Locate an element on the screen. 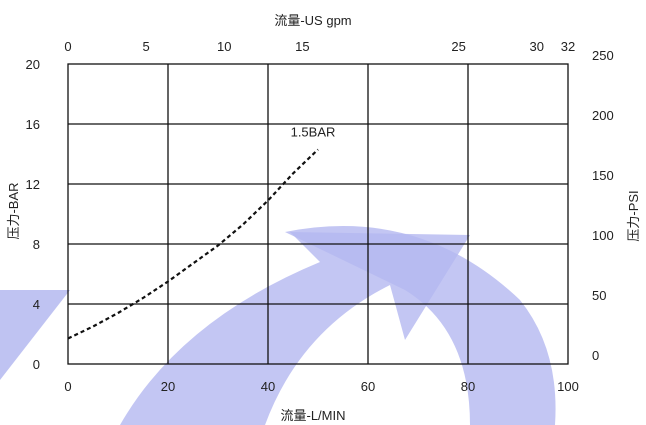  y-tick-label: 4 is located at coordinates (36, 304).